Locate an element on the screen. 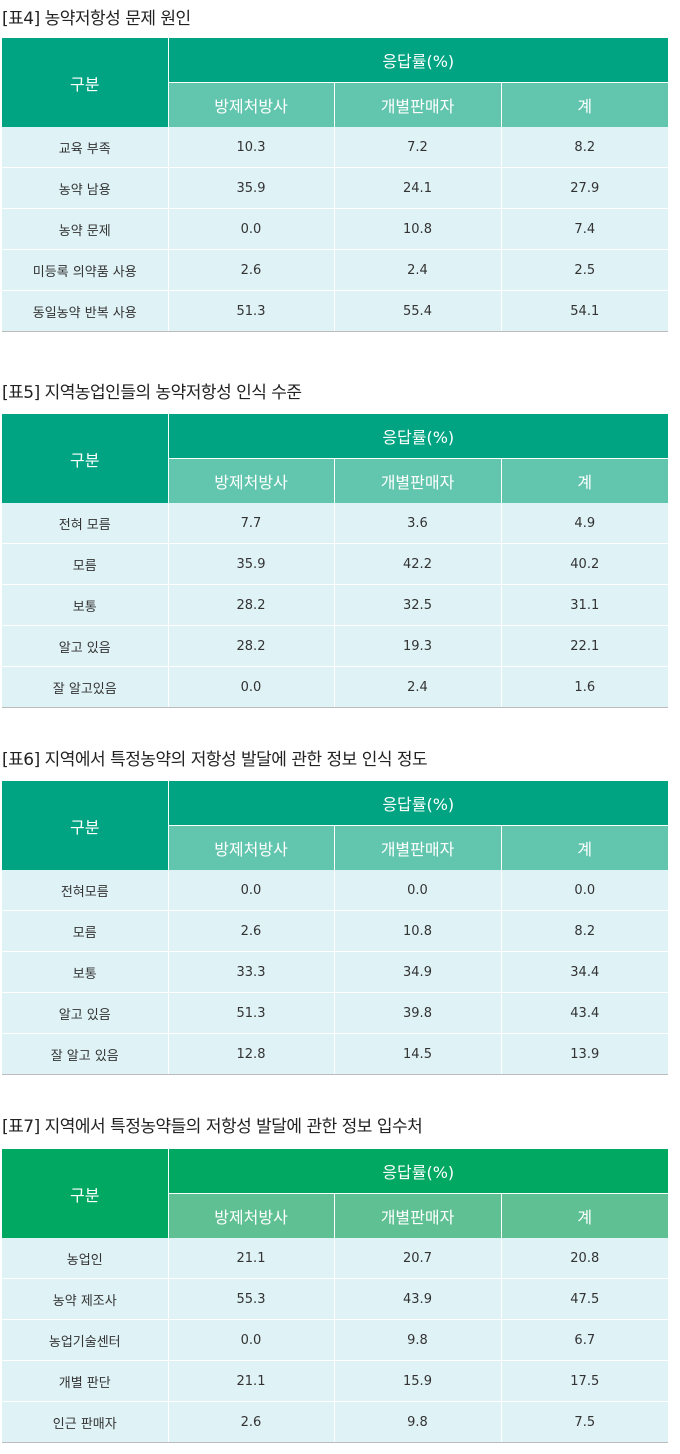  cell-total: 7.4 is located at coordinates (585, 229).